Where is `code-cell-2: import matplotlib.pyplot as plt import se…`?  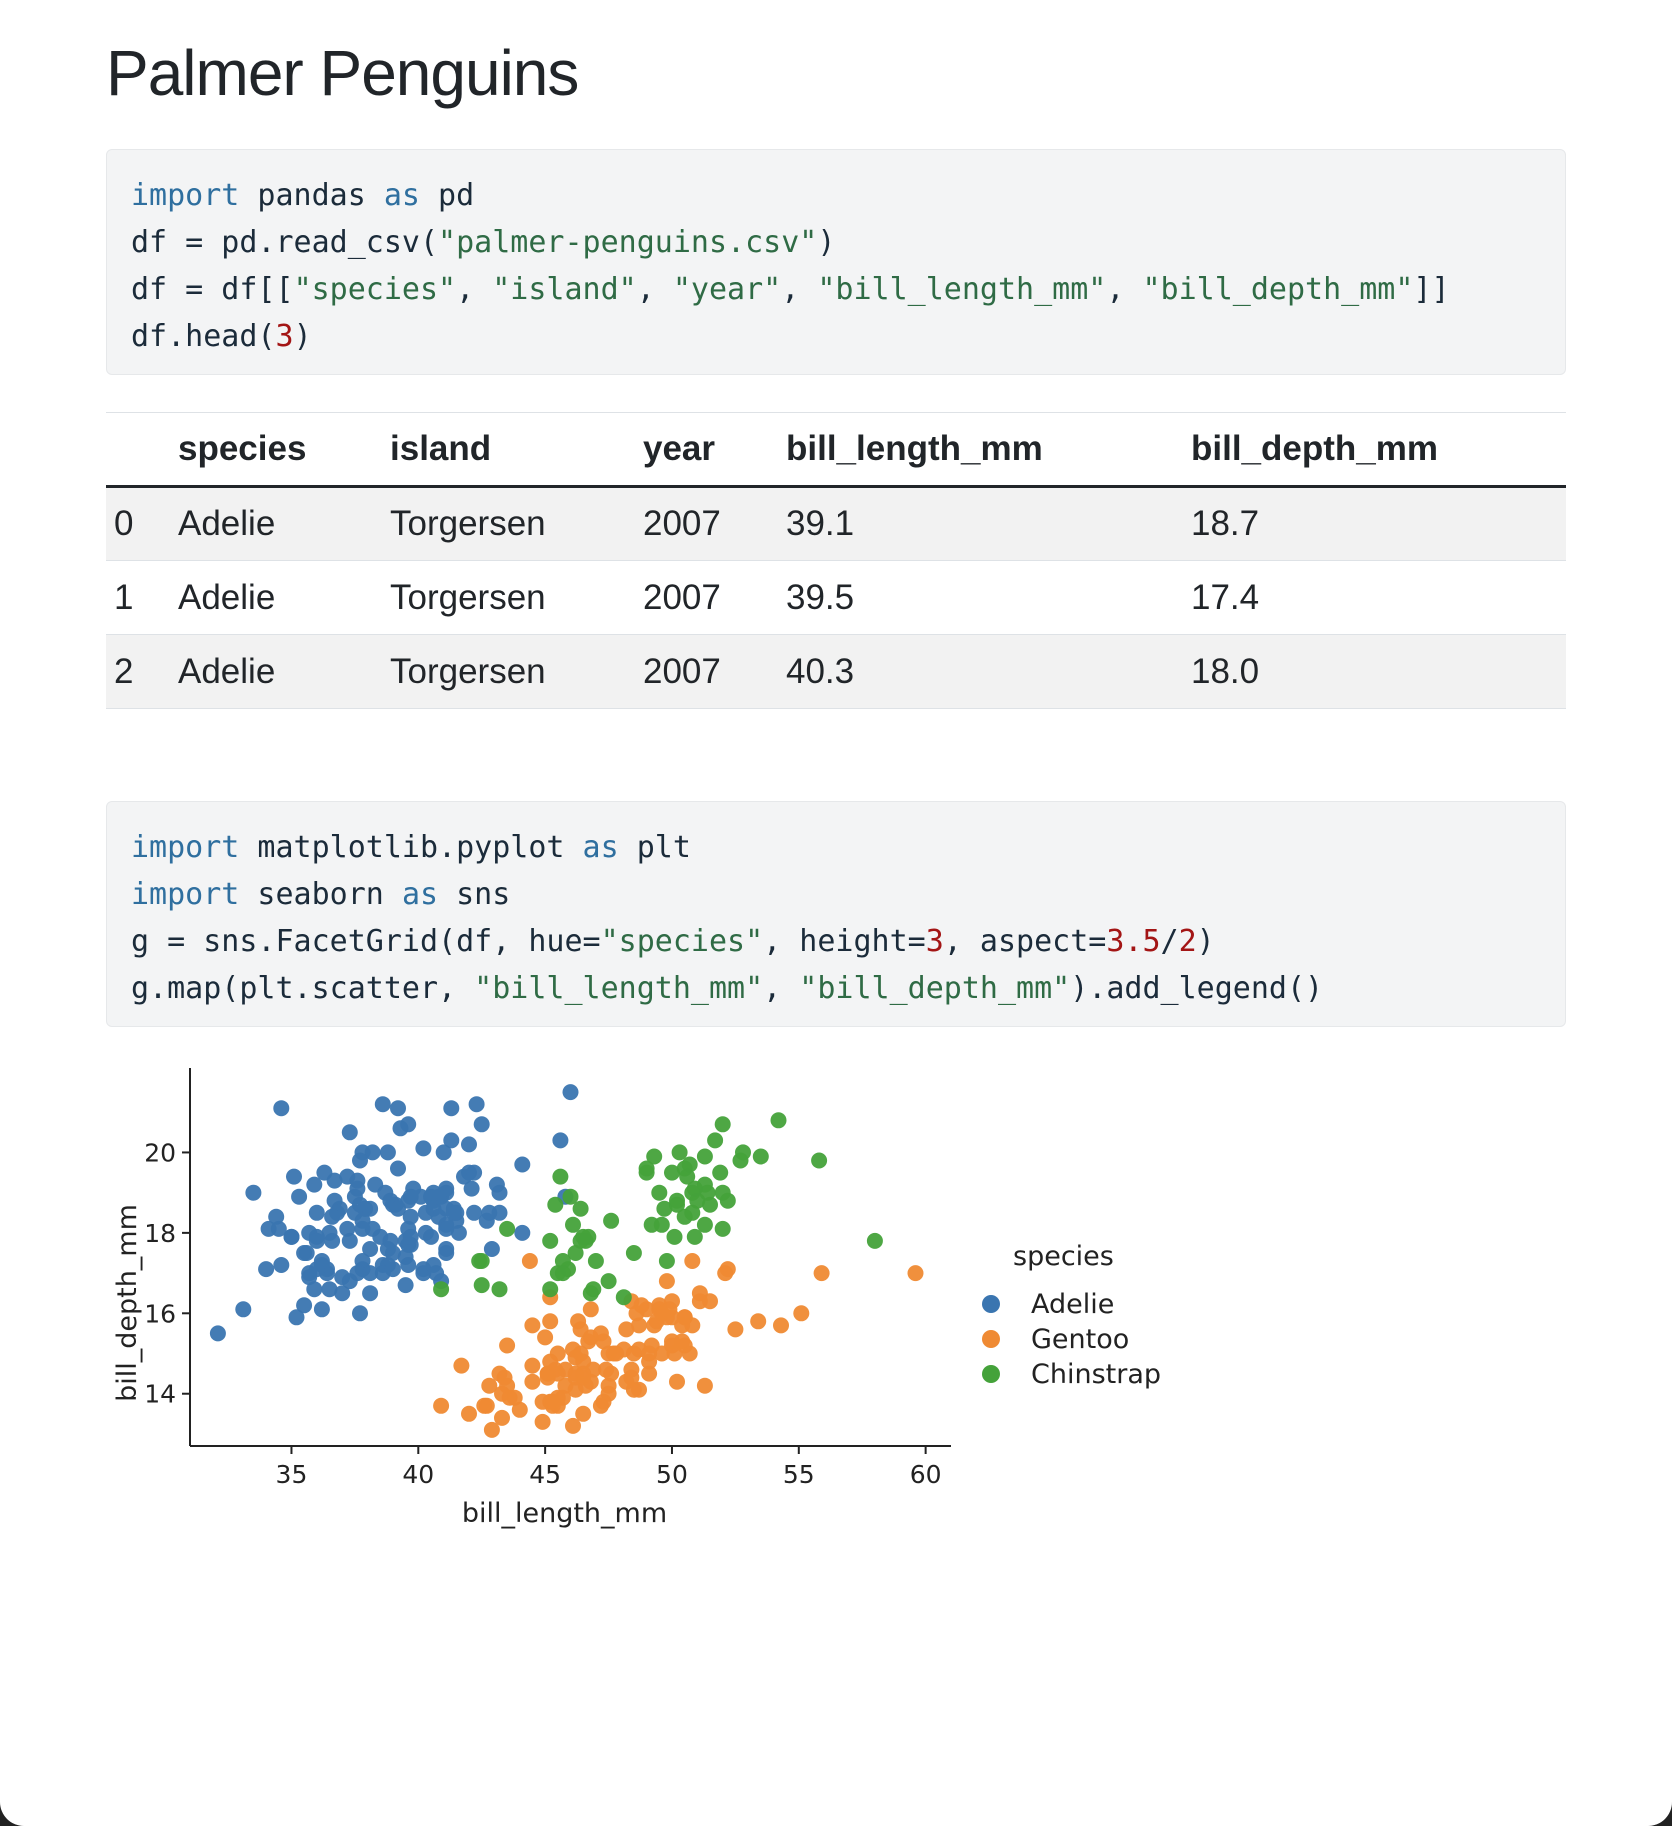
code-cell-2: import matplotlib.pyplot as plt import se… is located at coordinates (836, 914).